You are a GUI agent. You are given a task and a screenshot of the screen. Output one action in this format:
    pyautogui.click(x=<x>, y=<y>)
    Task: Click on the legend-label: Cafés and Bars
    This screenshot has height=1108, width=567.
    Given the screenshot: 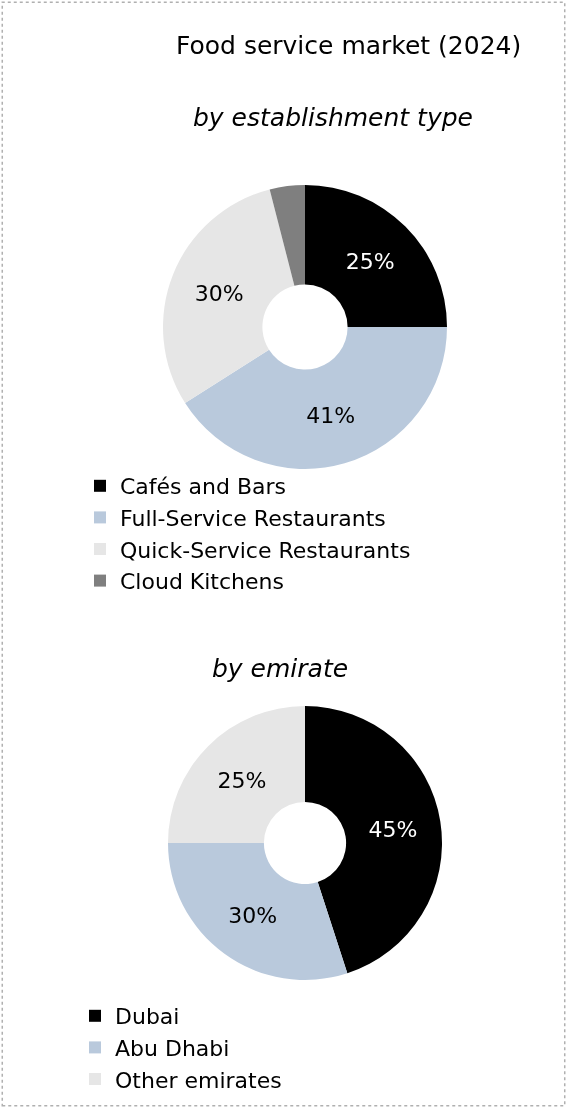 What is the action you would take?
    pyautogui.click(x=203, y=487)
    